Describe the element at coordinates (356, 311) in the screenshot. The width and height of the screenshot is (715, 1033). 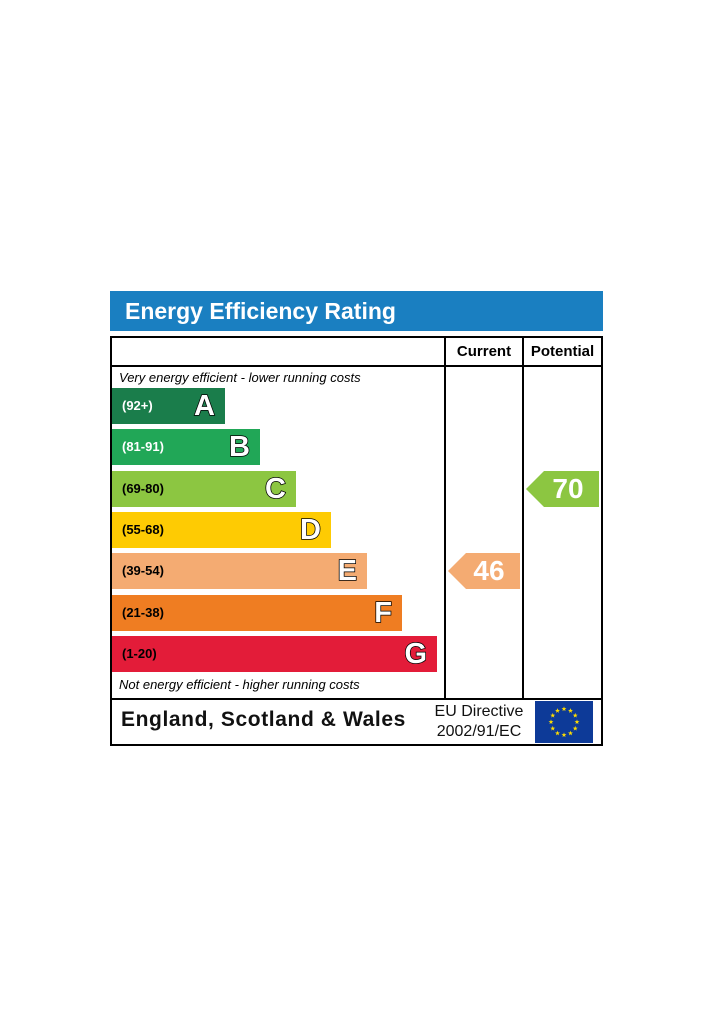
I see `chart-title: Energy Efficiency Rating` at that location.